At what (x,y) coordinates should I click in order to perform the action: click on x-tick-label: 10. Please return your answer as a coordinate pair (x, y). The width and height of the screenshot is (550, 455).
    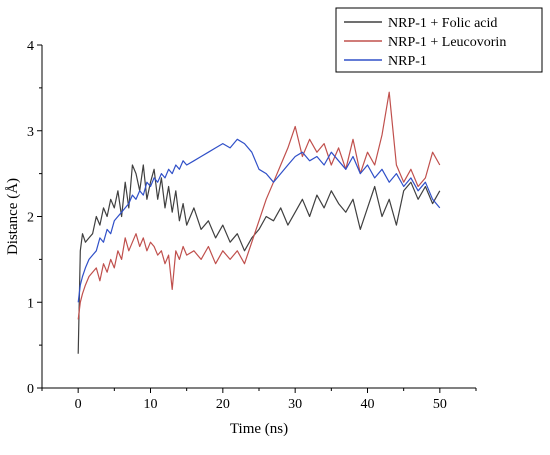
    Looking at the image, I should click on (151, 404).